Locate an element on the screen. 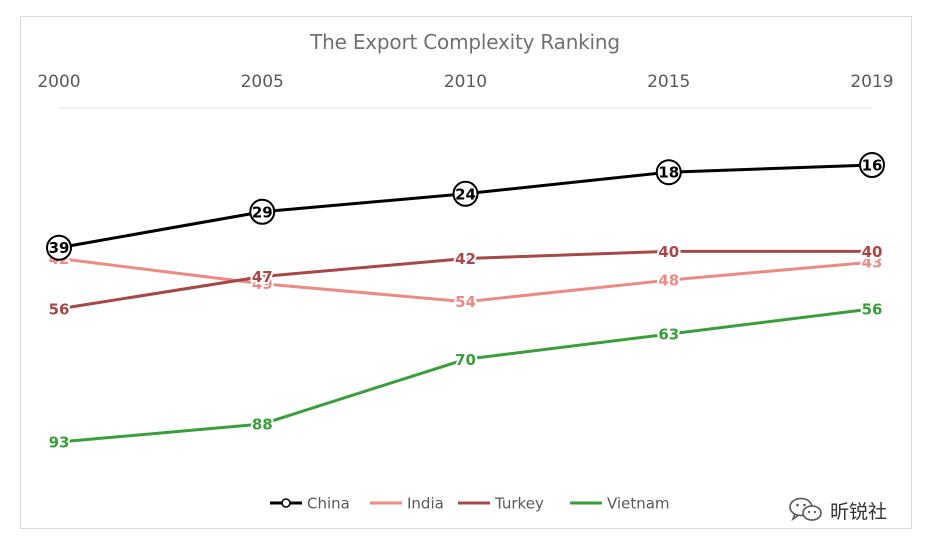 This screenshot has width=930, height=550. x-tick-label-2000: 2000 is located at coordinates (58, 82).